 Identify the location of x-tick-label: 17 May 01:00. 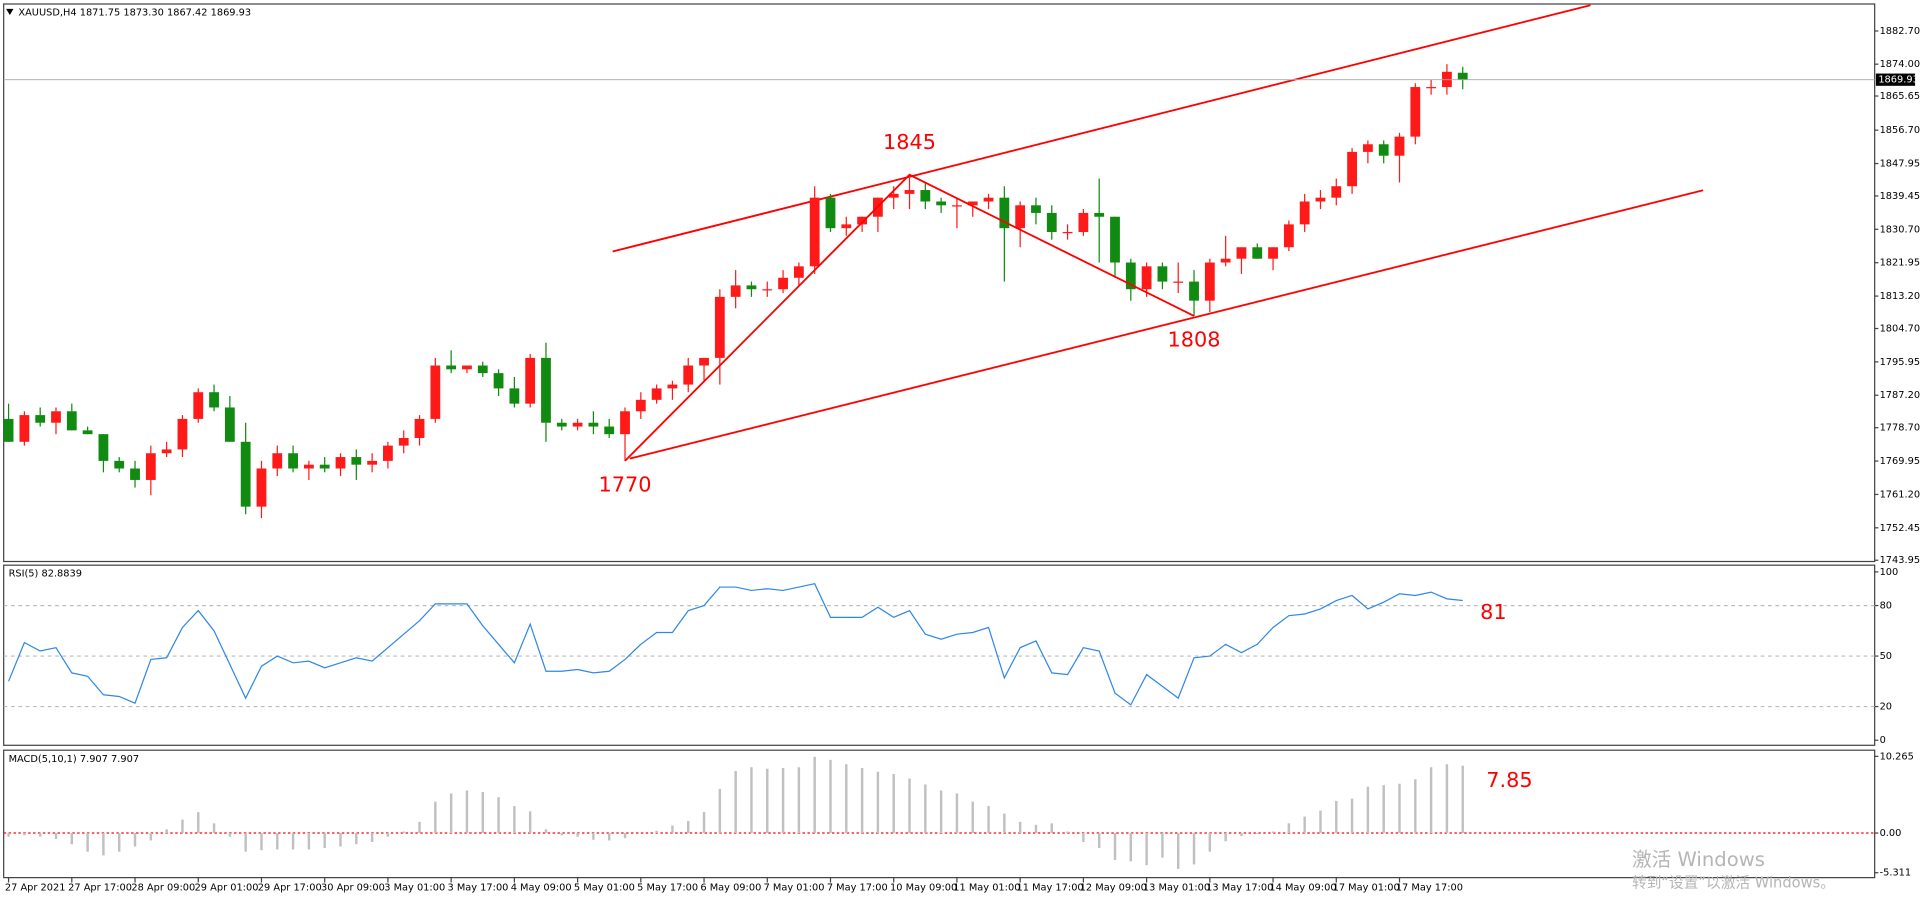
(1366, 887).